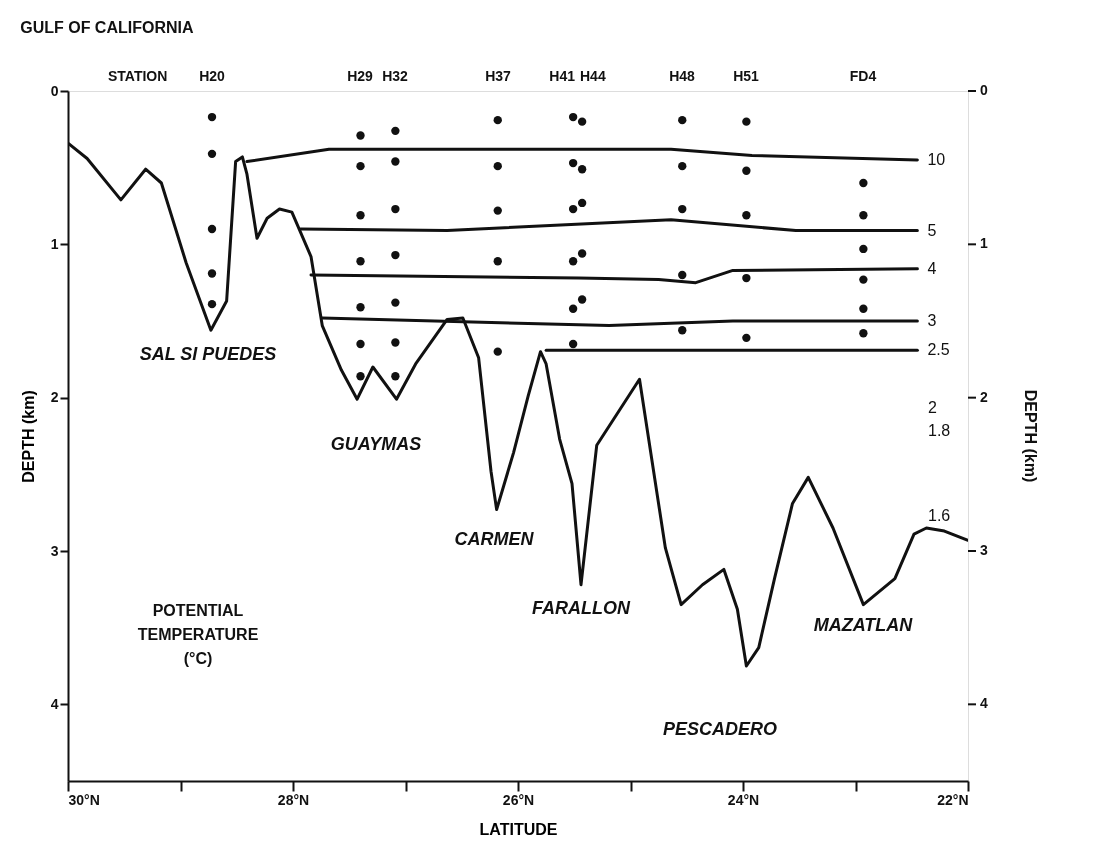 The image size is (1100, 868). What do you see at coordinates (54, 243) in the screenshot?
I see `y-tick-label: 1` at bounding box center [54, 243].